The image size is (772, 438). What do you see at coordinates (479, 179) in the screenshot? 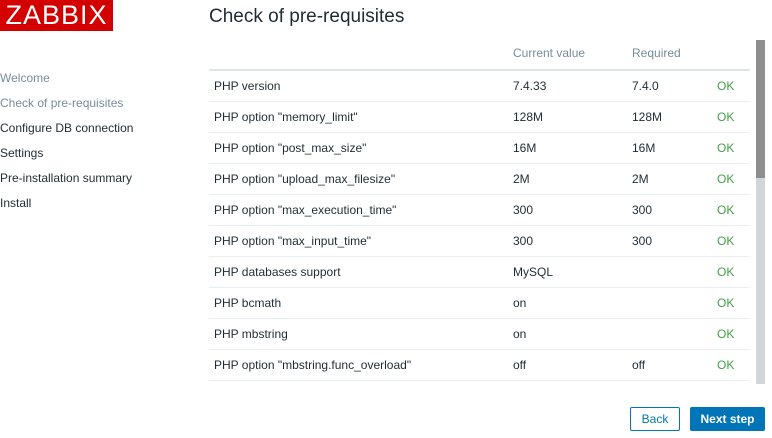
I see `table-row: PHP option "upload_max_filesize" 2M 2M OK` at bounding box center [479, 179].